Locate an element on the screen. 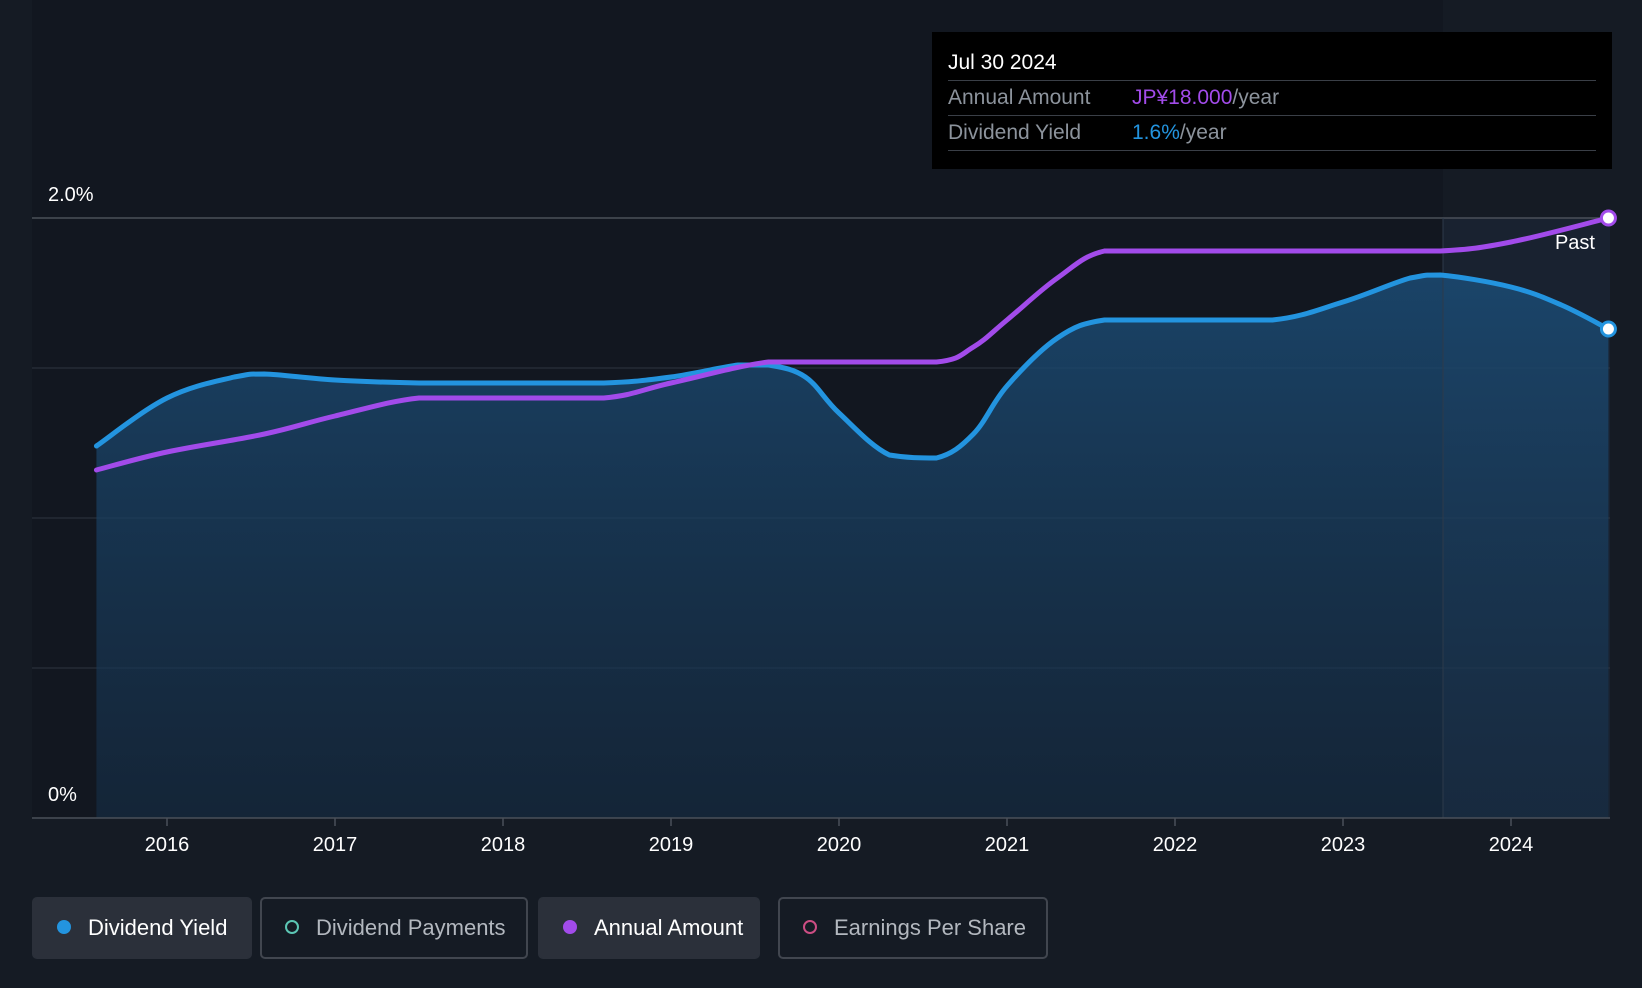  past-label: Past is located at coordinates (1575, 243).